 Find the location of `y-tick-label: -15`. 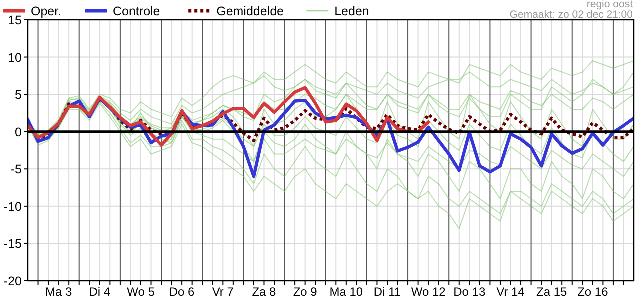

y-tick-label: -15 is located at coordinates (13, 244).